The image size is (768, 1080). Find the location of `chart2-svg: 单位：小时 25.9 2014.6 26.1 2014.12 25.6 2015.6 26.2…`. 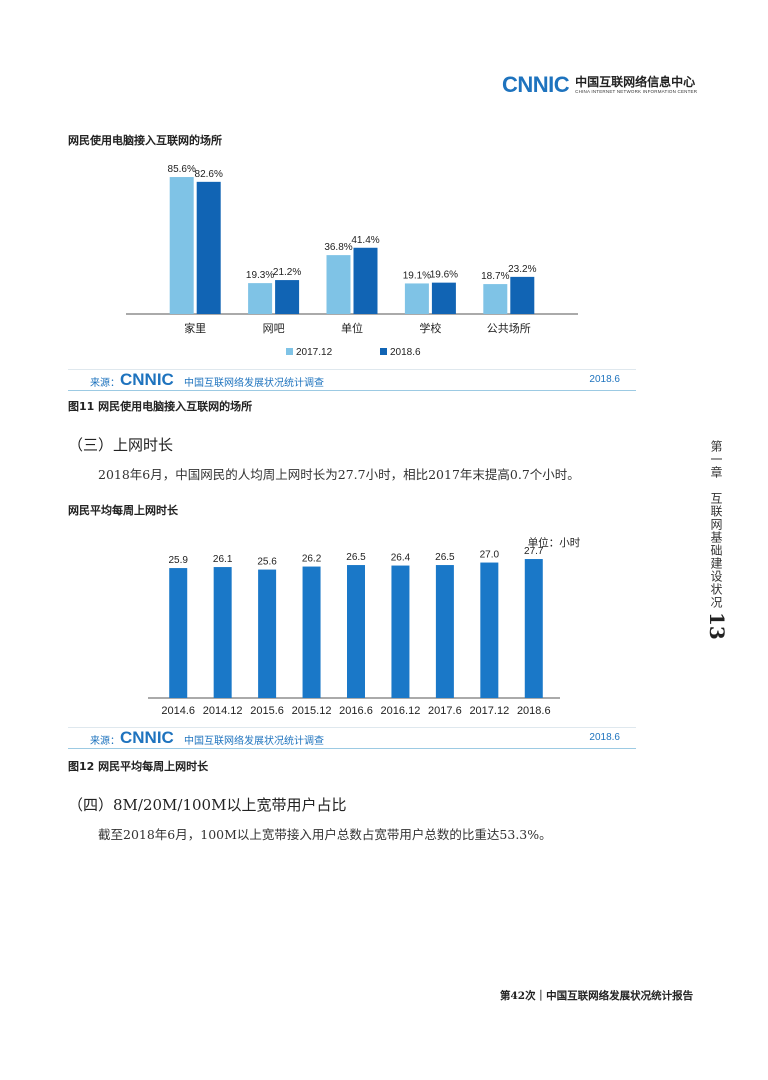

chart2-svg: 单位：小时 25.9 2014.6 26.1 2014.12 25.6 2015.6 26.2… is located at coordinates (364, 626).